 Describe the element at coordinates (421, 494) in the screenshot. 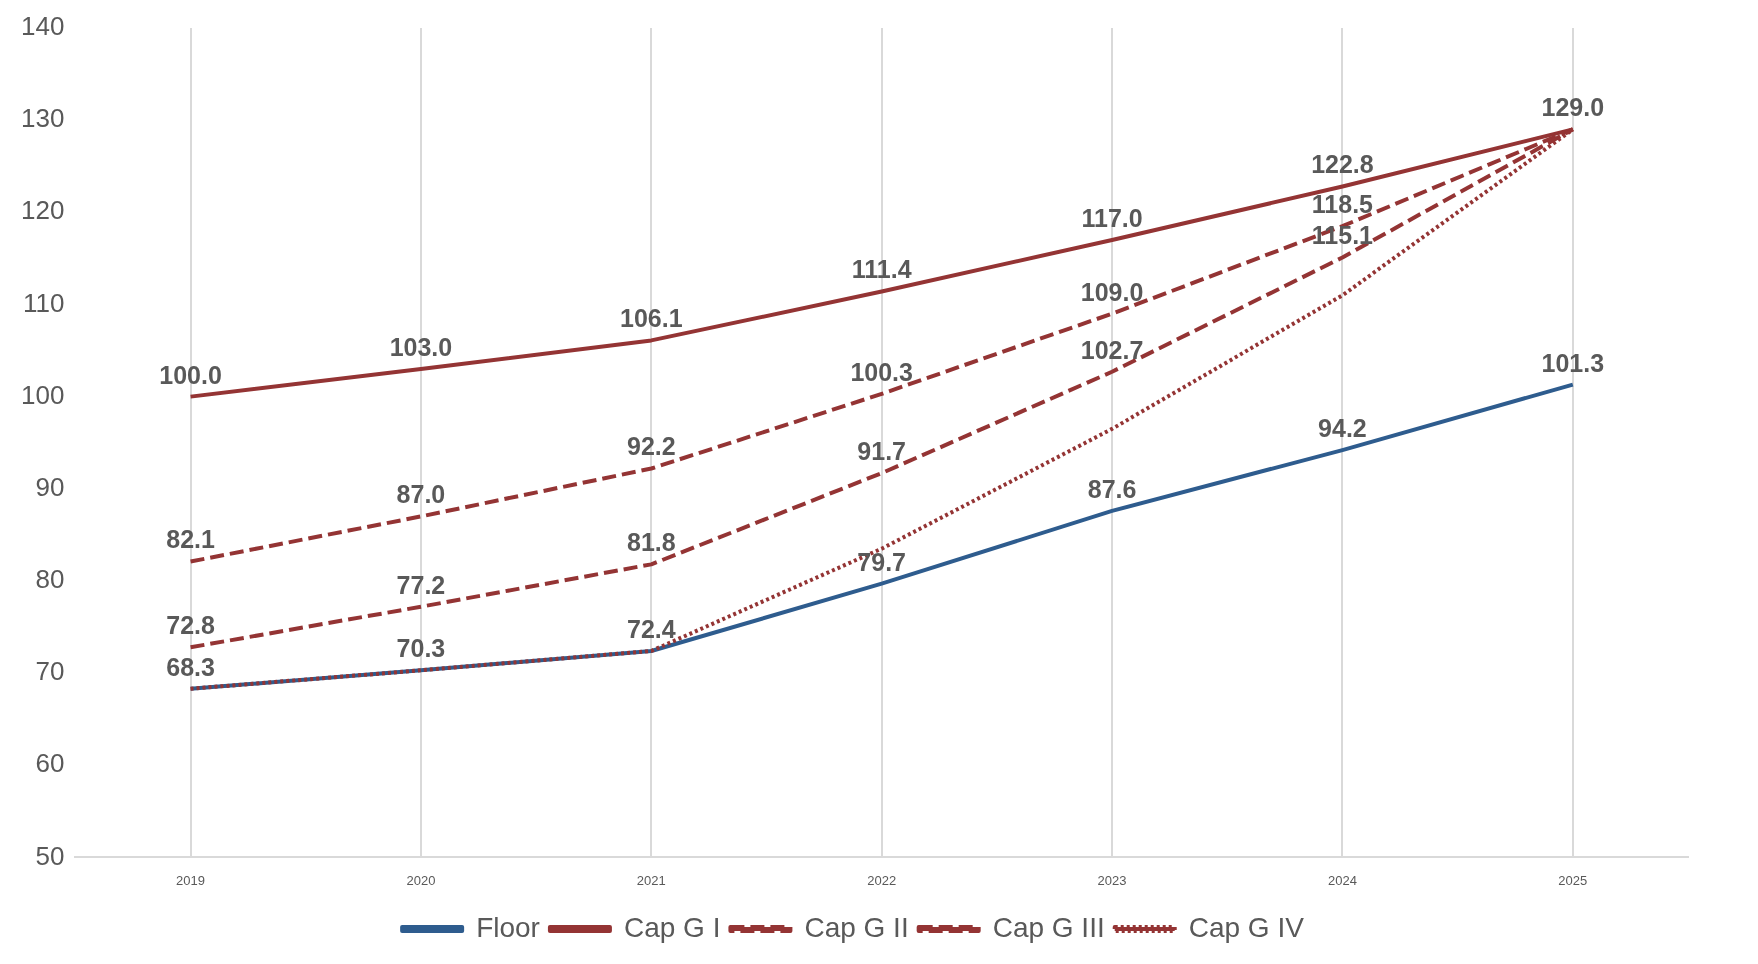

I see `data-label: 87.0` at that location.